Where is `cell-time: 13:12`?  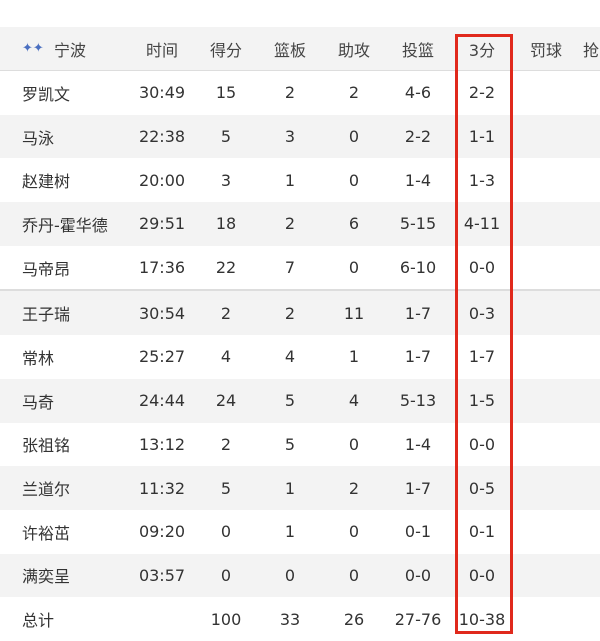 cell-time: 13:12 is located at coordinates (162, 444).